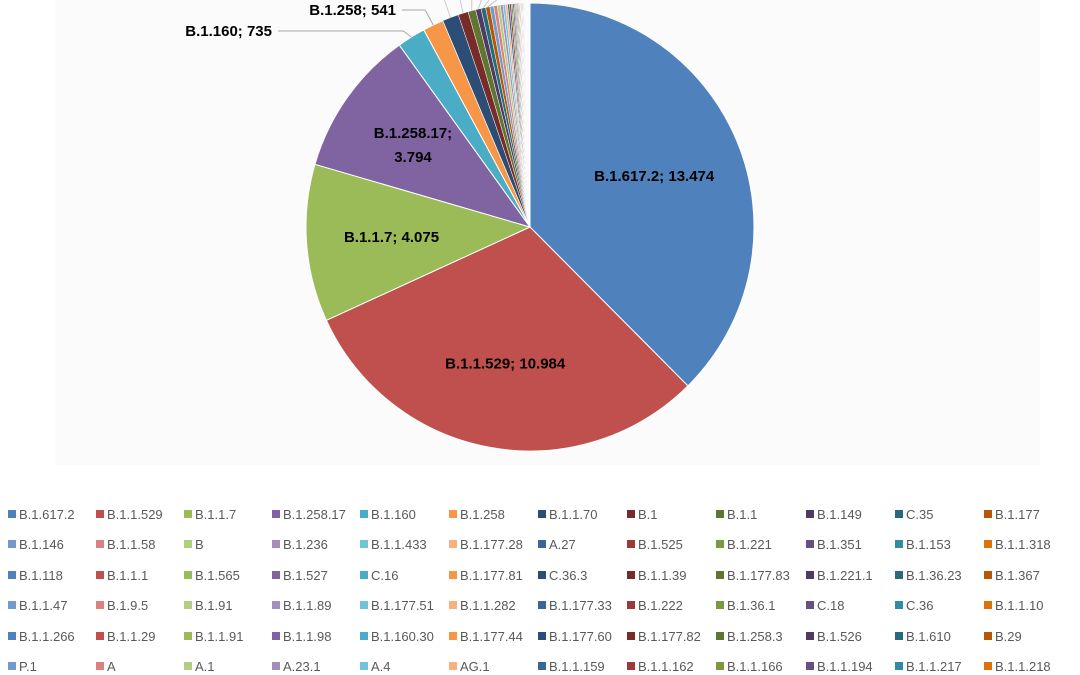 This screenshot has width=1080, height=675. I want to click on legend-item: B.1.177, so click(1012, 515).